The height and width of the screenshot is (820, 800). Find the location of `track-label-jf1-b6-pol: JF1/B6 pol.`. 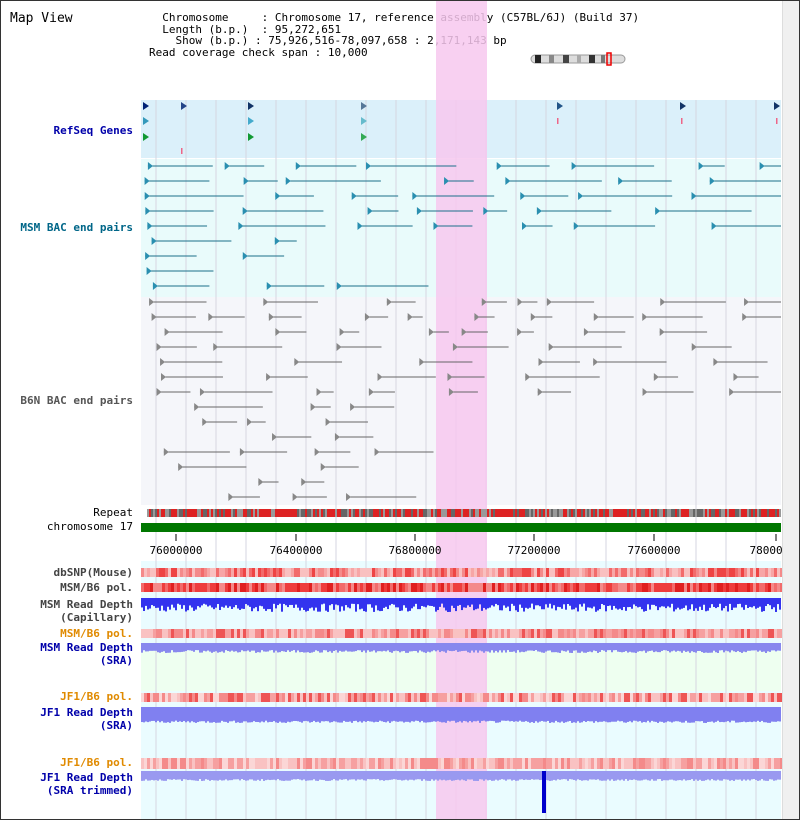

track-label-jf1-b6-pol: JF1/B6 pol. is located at coordinates (96, 696).